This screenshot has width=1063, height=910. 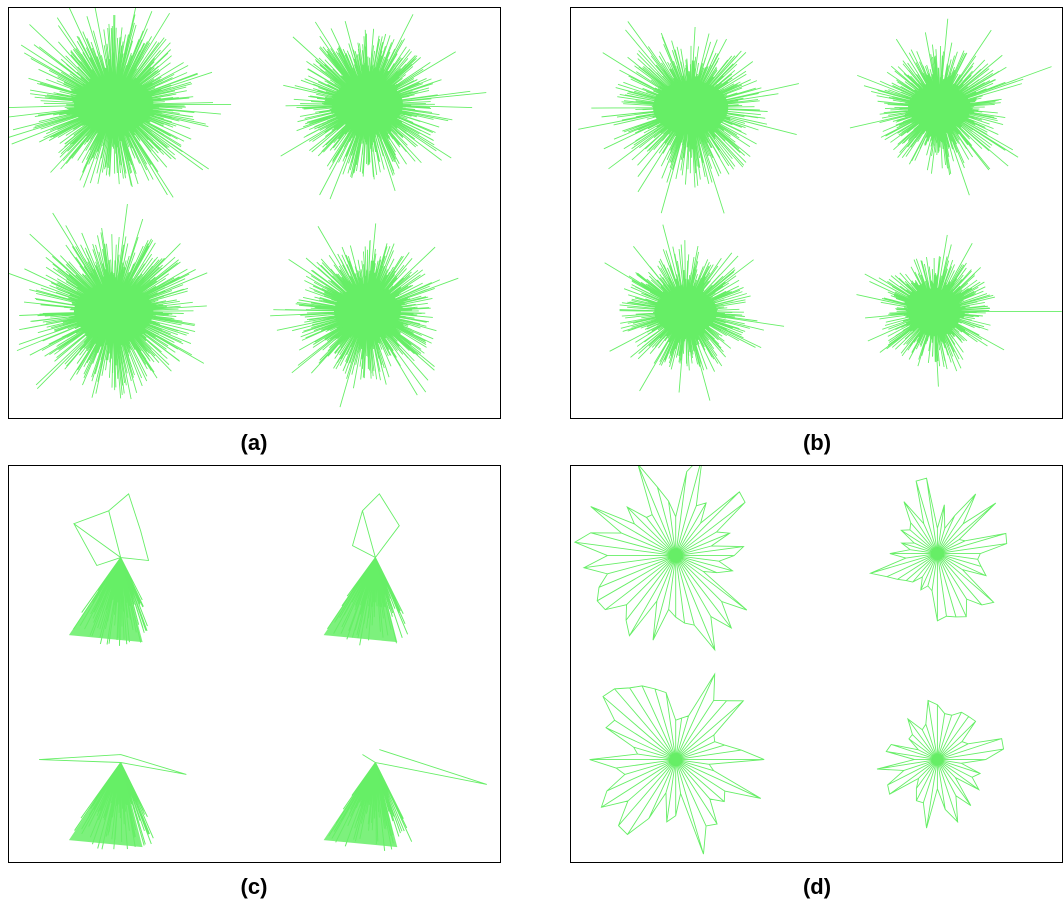 What do you see at coordinates (694, 312) in the screenshot?
I see `glyph-b3` at bounding box center [694, 312].